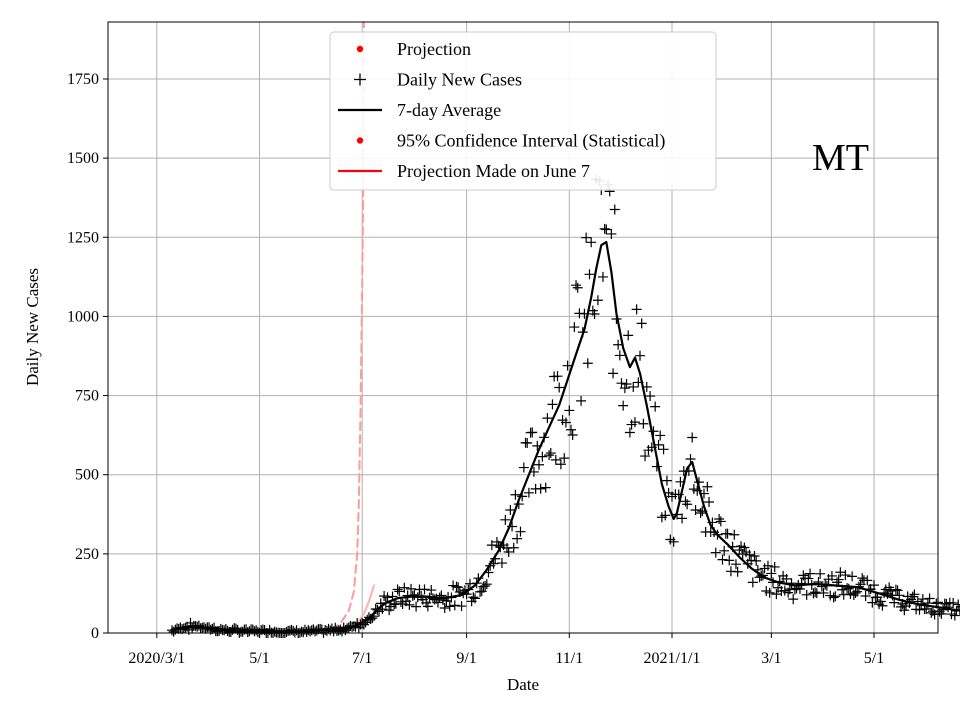 This screenshot has width=960, height=720. What do you see at coordinates (83, 316) in the screenshot?
I see `y-tick-label: 1000` at bounding box center [83, 316].